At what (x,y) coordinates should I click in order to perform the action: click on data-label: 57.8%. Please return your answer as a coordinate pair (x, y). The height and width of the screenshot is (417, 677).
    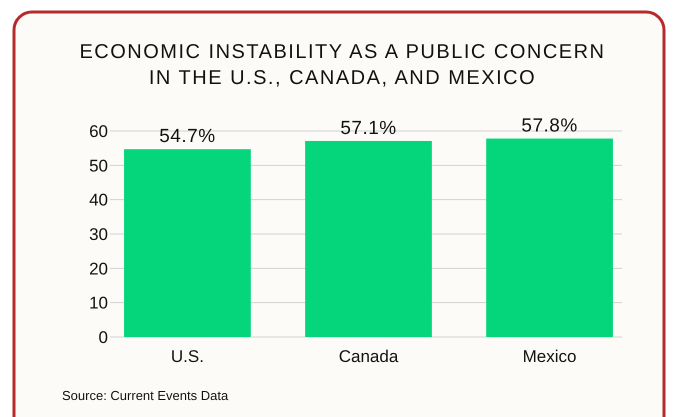
    Looking at the image, I should click on (549, 126).